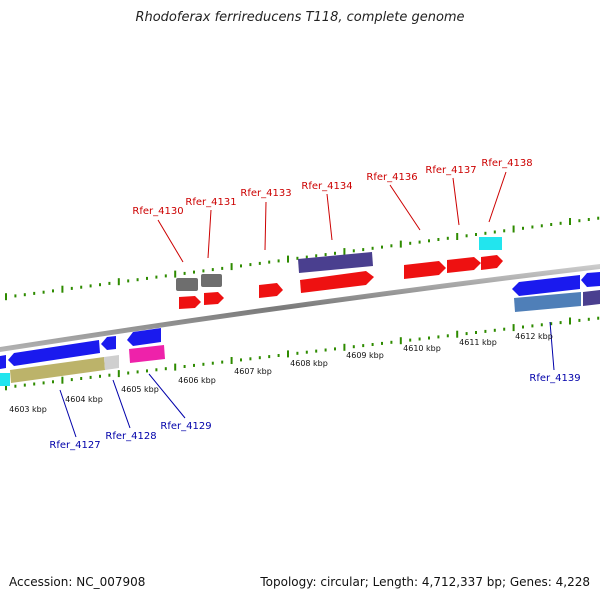  I want to click on gene-left-edge-arrow, so click(3, 362).